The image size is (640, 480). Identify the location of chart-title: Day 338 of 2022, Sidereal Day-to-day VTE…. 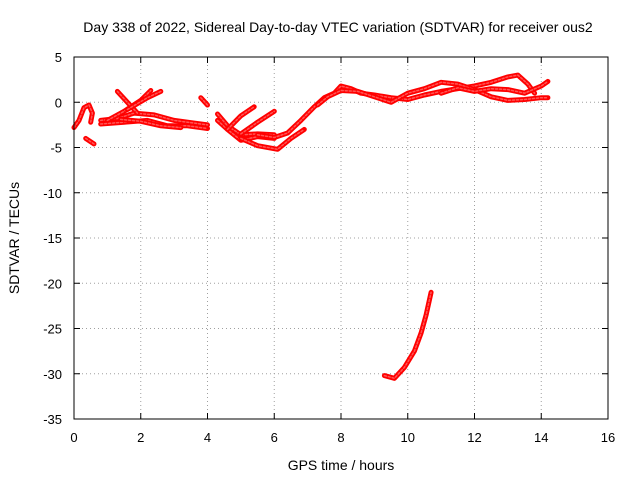
(338, 27).